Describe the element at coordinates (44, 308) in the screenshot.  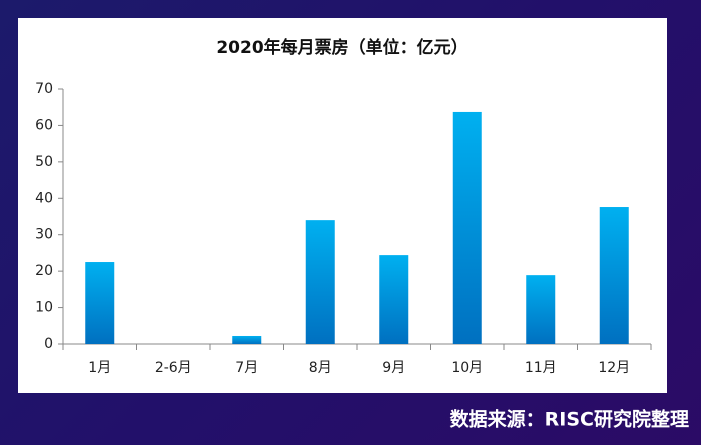
I see `y-tick-label: 10` at that location.